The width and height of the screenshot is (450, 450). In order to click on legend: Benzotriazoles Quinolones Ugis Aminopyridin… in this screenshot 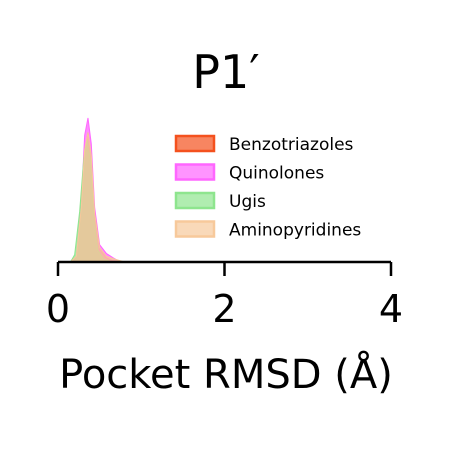, I will do `click(267, 187)`.